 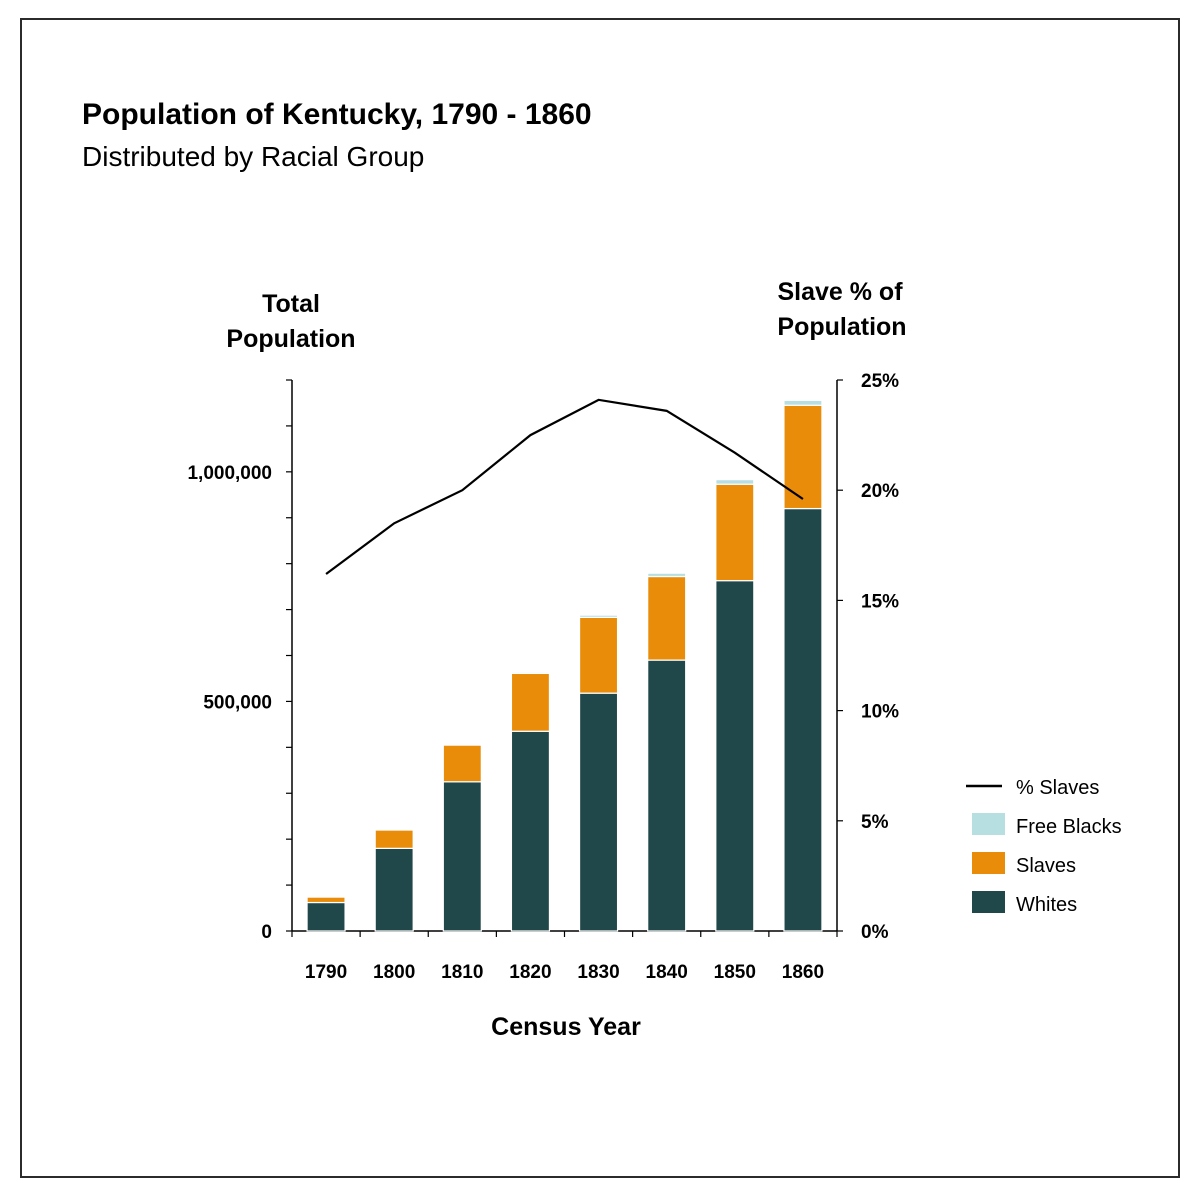 I want to click on x-tick-label: 1830, so click(x=598, y=972).